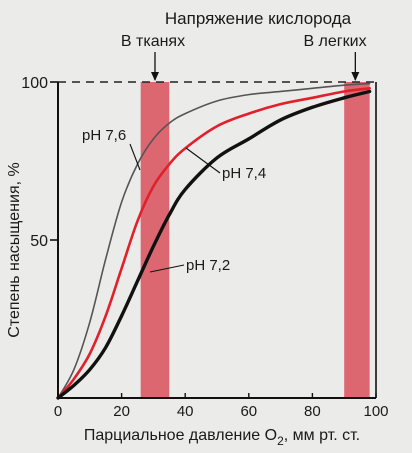 The image size is (412, 453). Describe the element at coordinates (244, 173) in the screenshot. I see `series-label-1: pH 7,4` at that location.